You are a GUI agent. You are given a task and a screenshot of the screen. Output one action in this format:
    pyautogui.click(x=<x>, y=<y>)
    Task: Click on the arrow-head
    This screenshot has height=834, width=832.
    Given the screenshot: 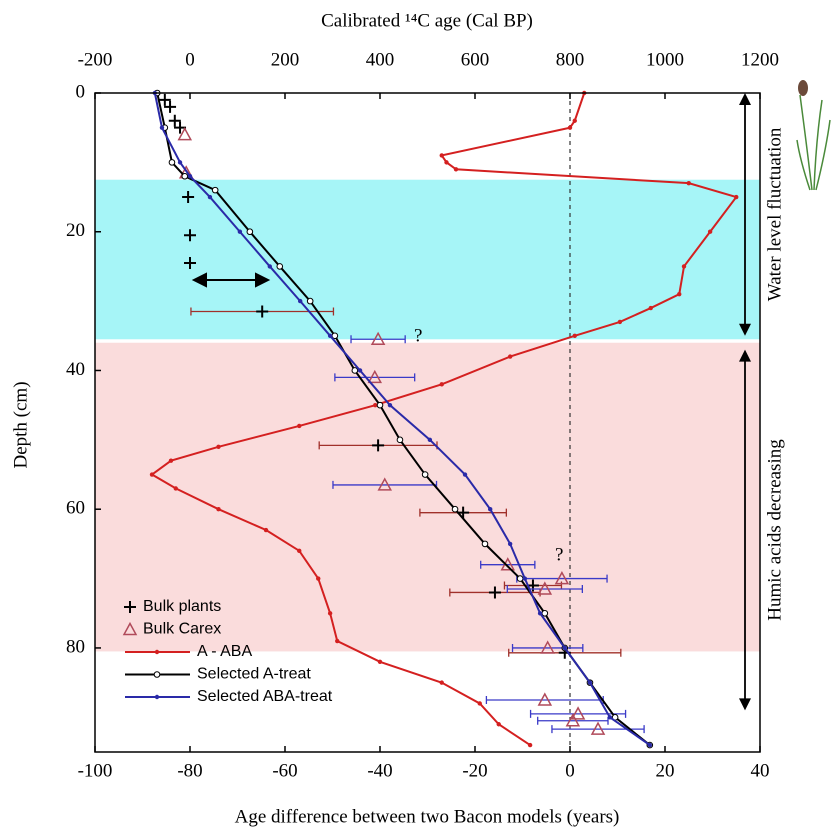 What is the action you would take?
    pyautogui.click(x=231, y=280)
    